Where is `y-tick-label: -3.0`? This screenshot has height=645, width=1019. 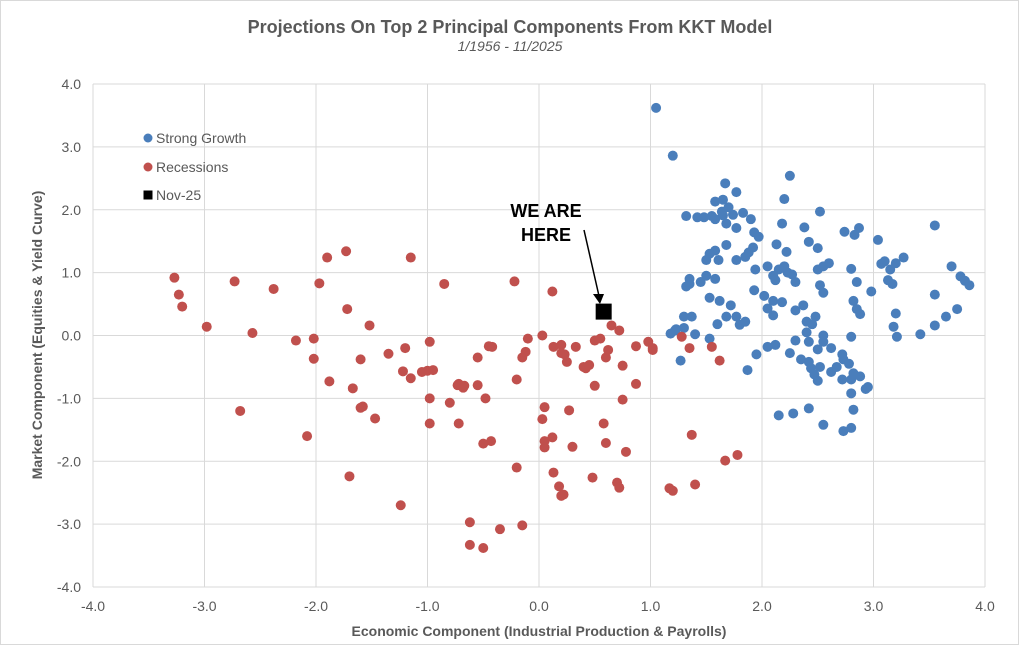
y-tick-label: -3.0 is located at coordinates (69, 524).